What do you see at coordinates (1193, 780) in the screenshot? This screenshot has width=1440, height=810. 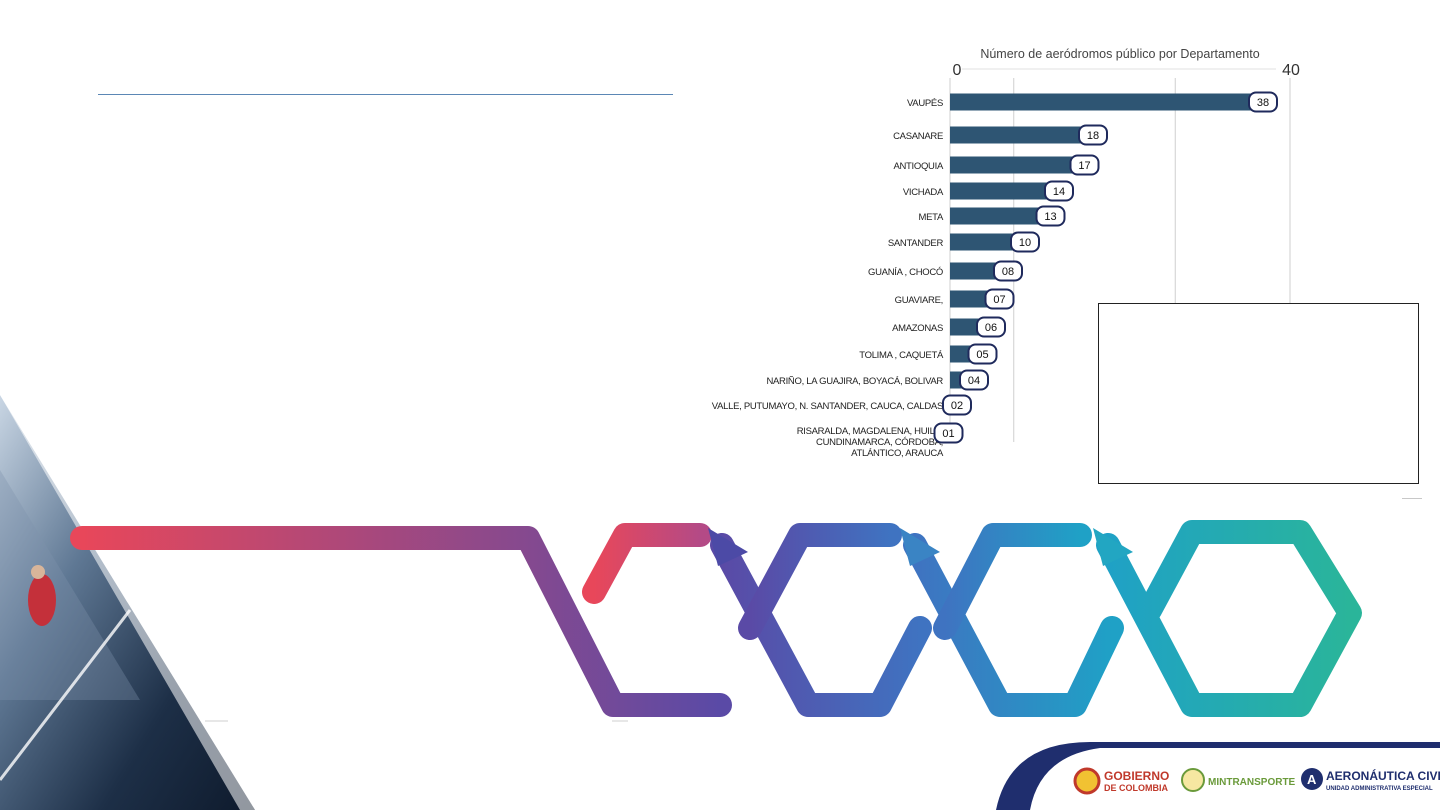 I see `colombia-emblem-icon` at bounding box center [1193, 780].